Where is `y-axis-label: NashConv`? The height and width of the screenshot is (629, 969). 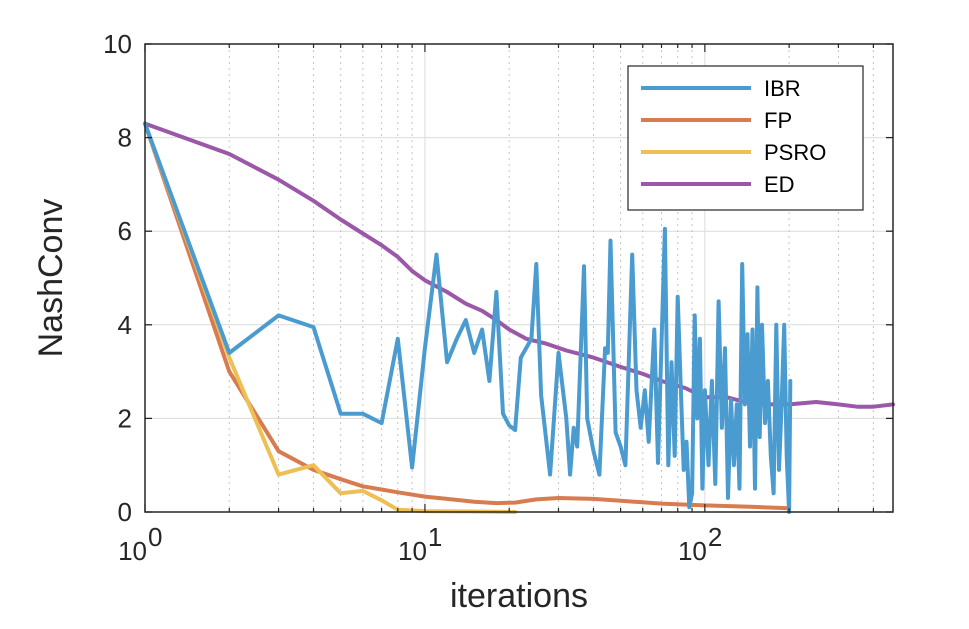 y-axis-label: NashConv is located at coordinates (51, 278).